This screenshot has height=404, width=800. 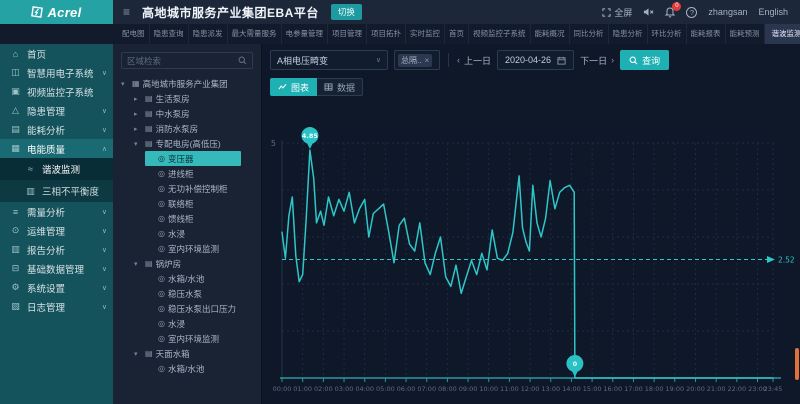 I want to click on tree-node-4: ▾ ▤ 专配电房(高低压), so click(x=196, y=143).